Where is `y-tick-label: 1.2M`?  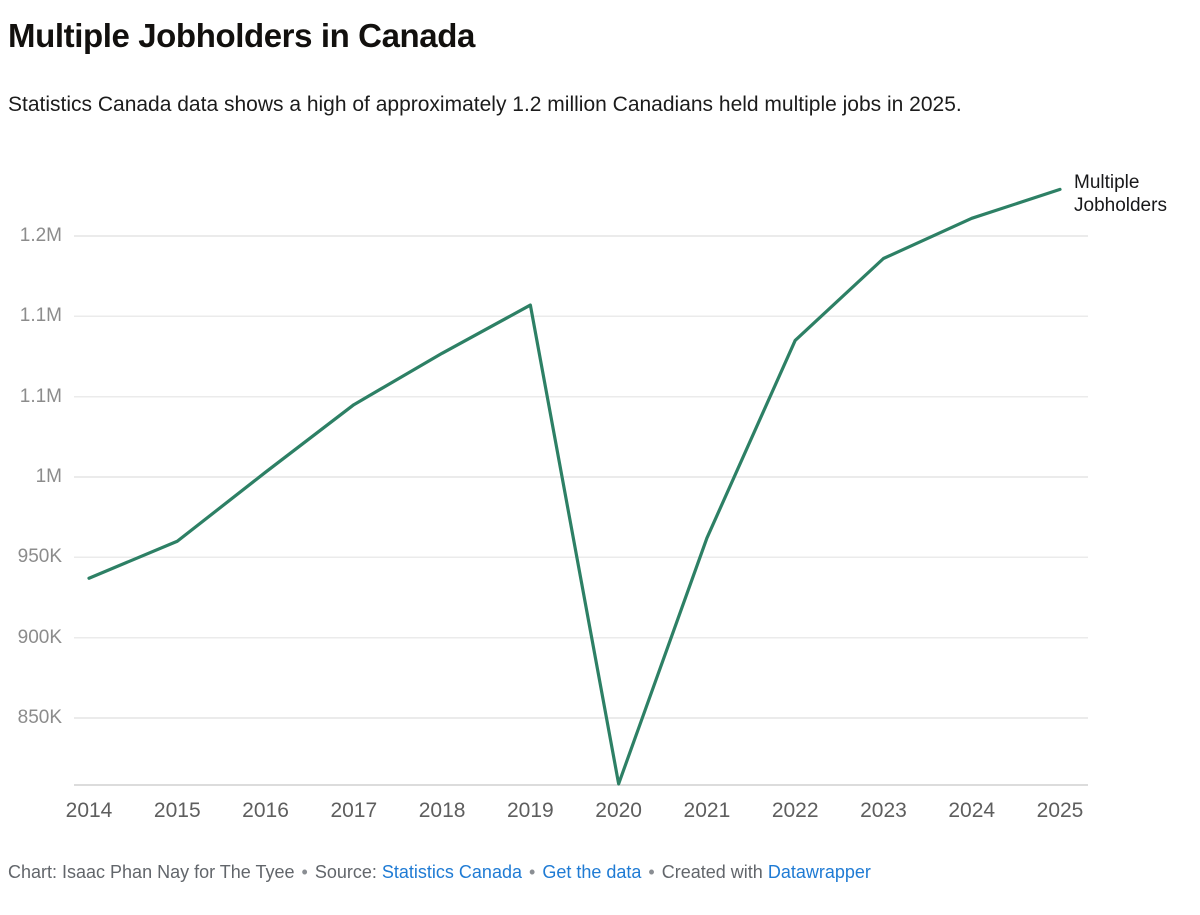 y-tick-label: 1.2M is located at coordinates (40, 235).